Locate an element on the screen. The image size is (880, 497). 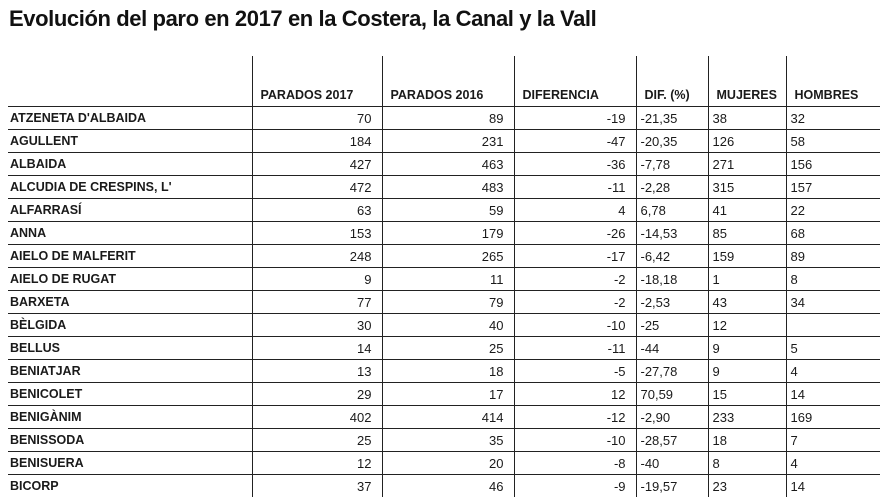
parados-2017-cell: 70 is located at coordinates (317, 118).